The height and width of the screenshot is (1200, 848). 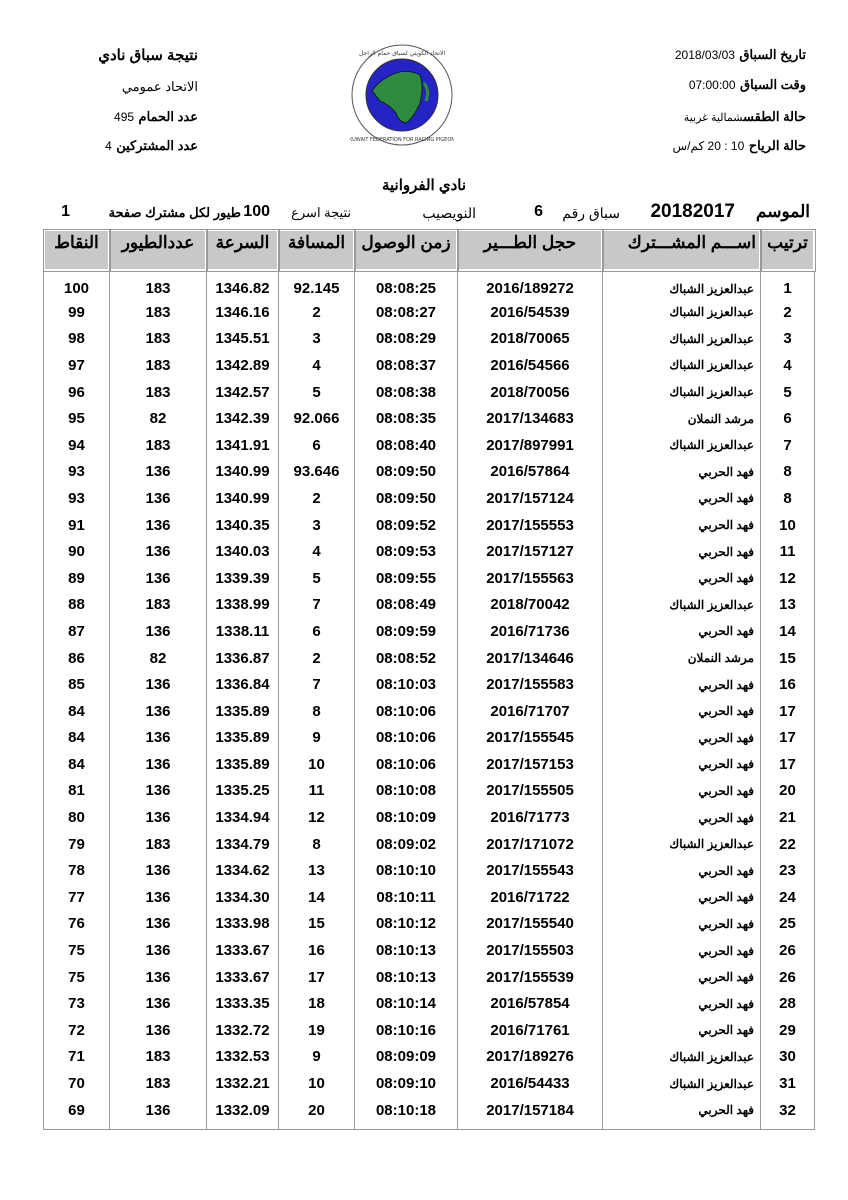 What do you see at coordinates (76, 1057) in the screenshot?
I see `points-cell: 71` at bounding box center [76, 1057].